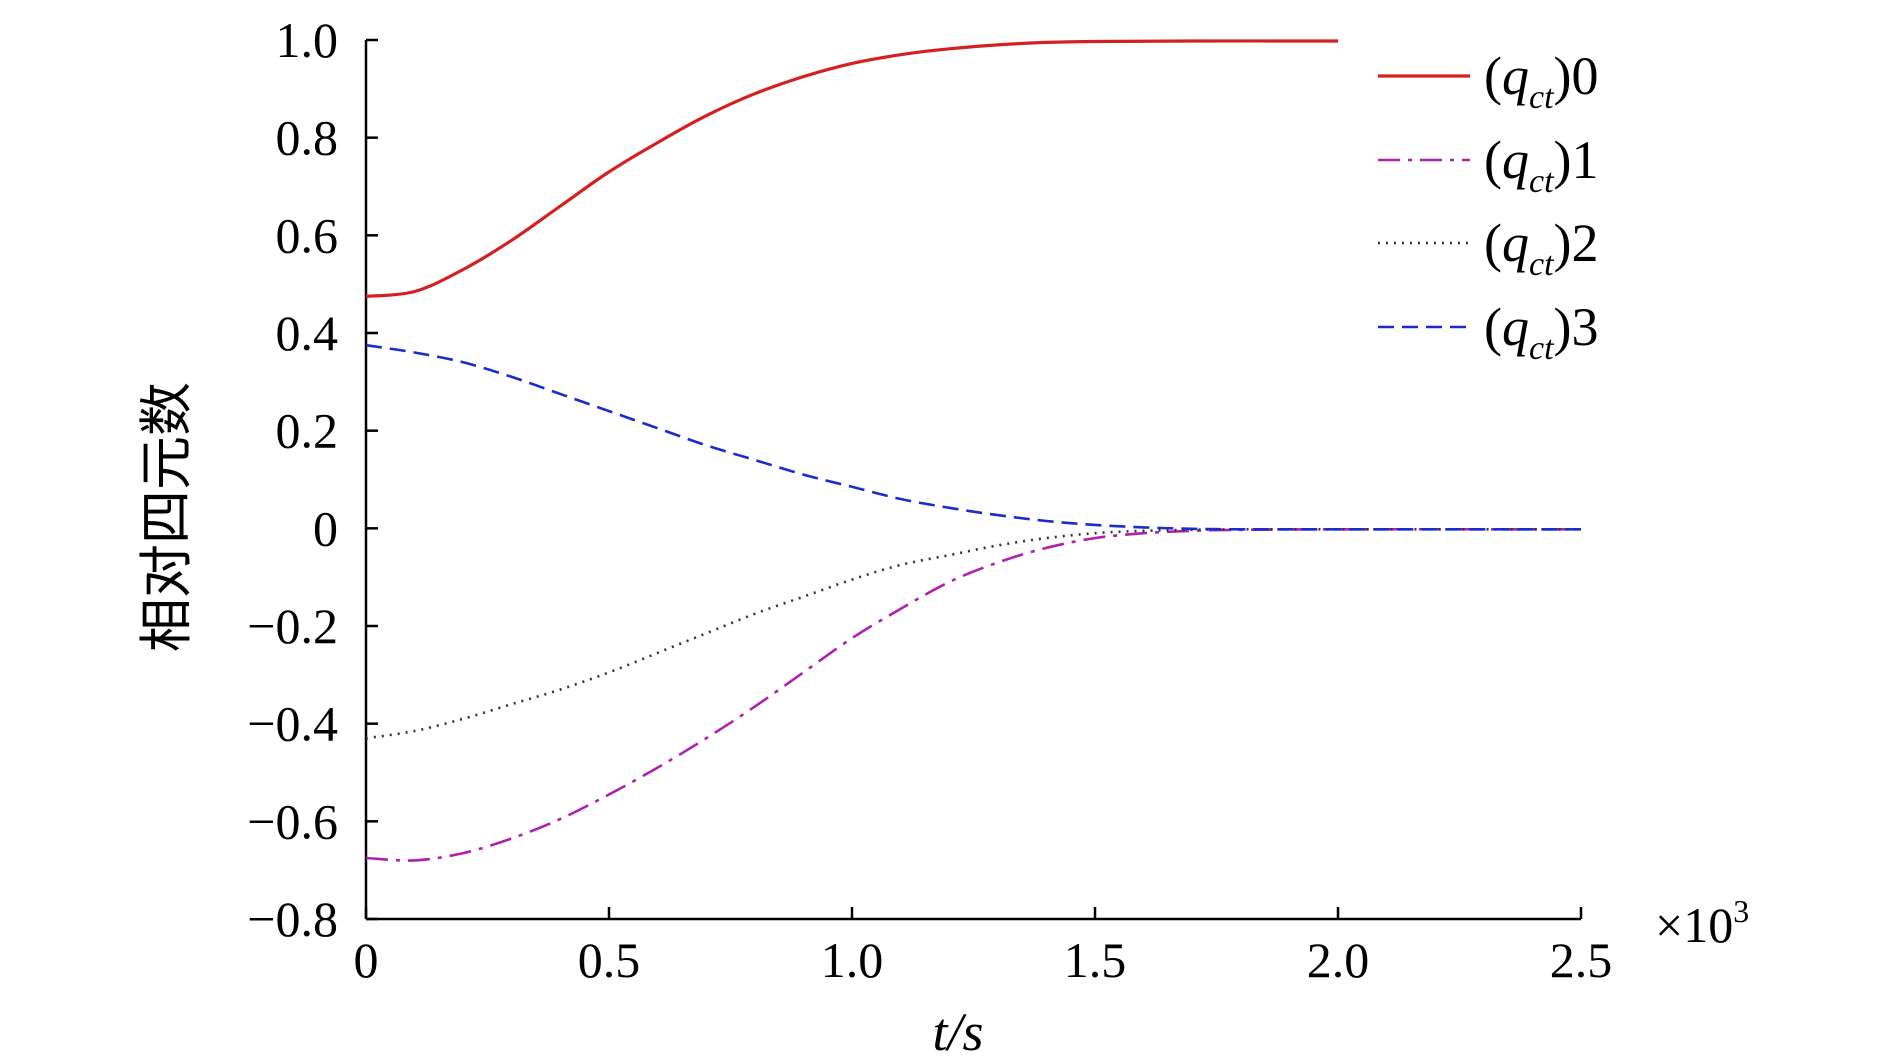  I want to click on y-tick-label: 1.0, so click(307, 40).